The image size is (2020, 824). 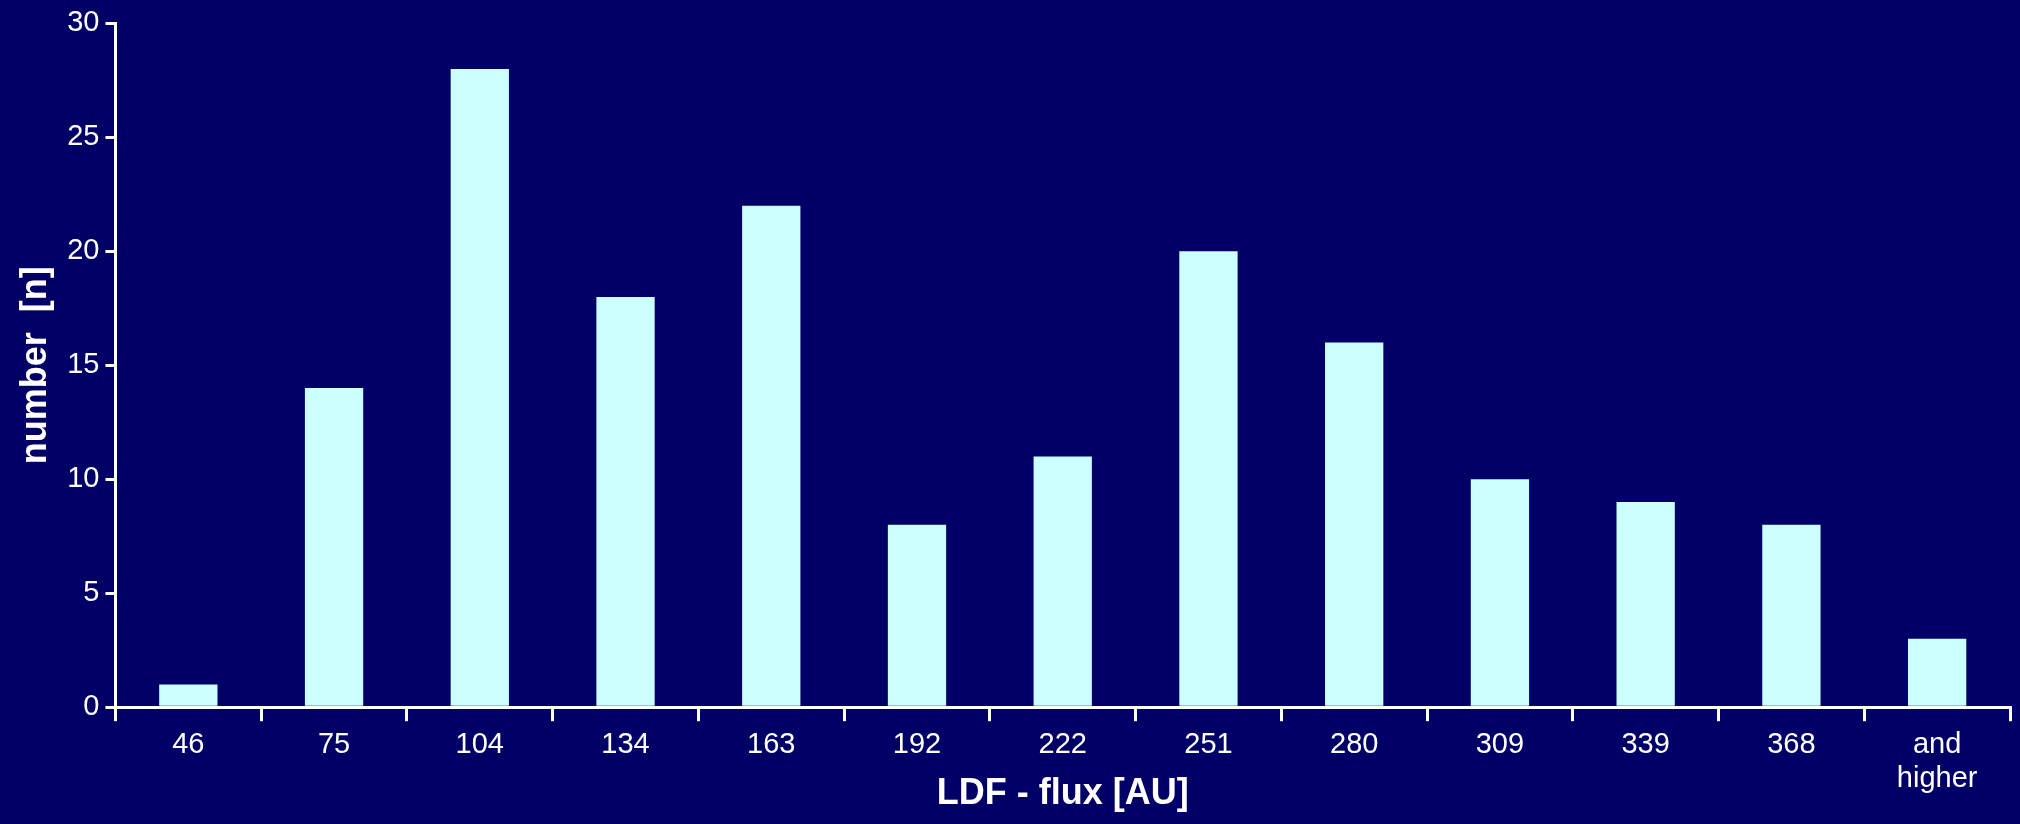 I want to click on x-tick-label: 339, so click(x=1645, y=742).